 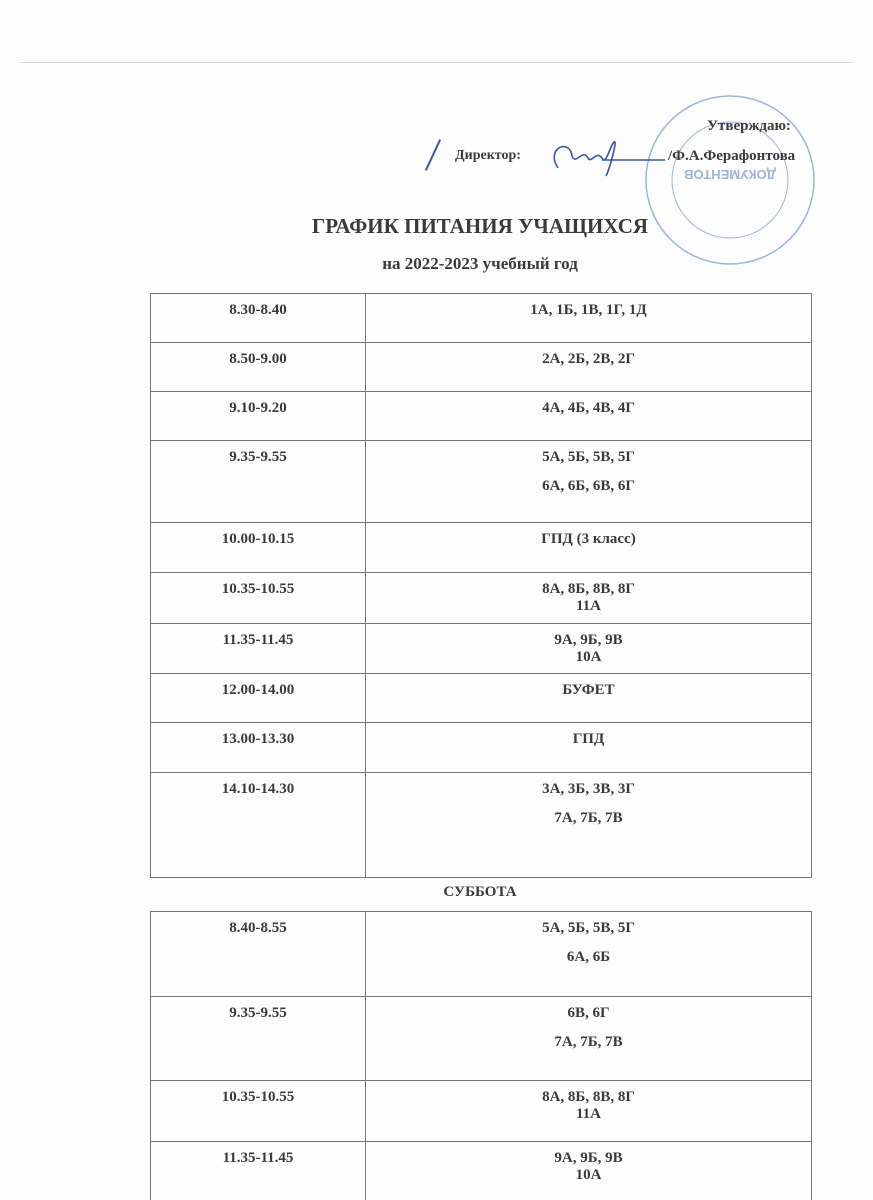 I want to click on classes-cell: 1А, 1Б, 1В, 1Г, 1Д, so click(x=588, y=318).